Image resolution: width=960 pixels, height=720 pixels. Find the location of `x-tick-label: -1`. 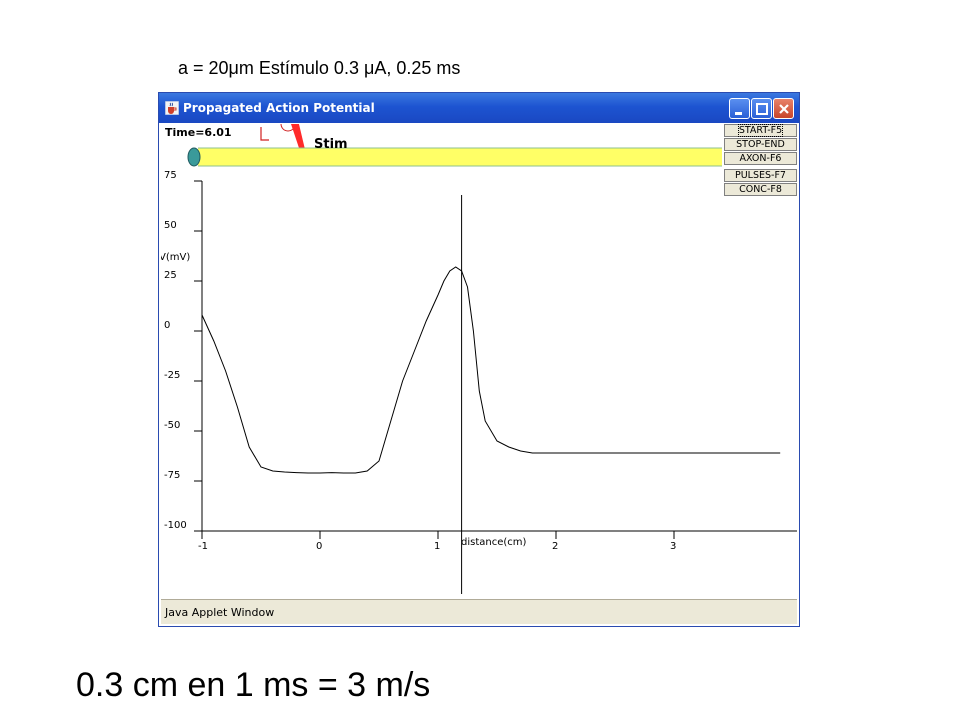

x-tick-label: -1 is located at coordinates (203, 546).